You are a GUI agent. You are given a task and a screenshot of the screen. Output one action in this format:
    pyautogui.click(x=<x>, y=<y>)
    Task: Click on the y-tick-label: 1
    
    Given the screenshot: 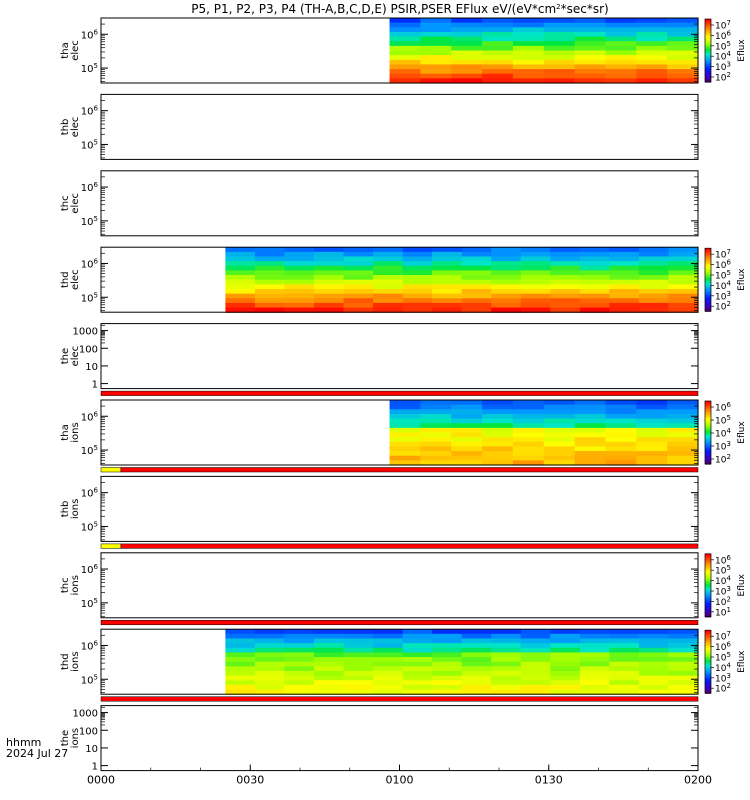 What is the action you would take?
    pyautogui.click(x=95, y=385)
    